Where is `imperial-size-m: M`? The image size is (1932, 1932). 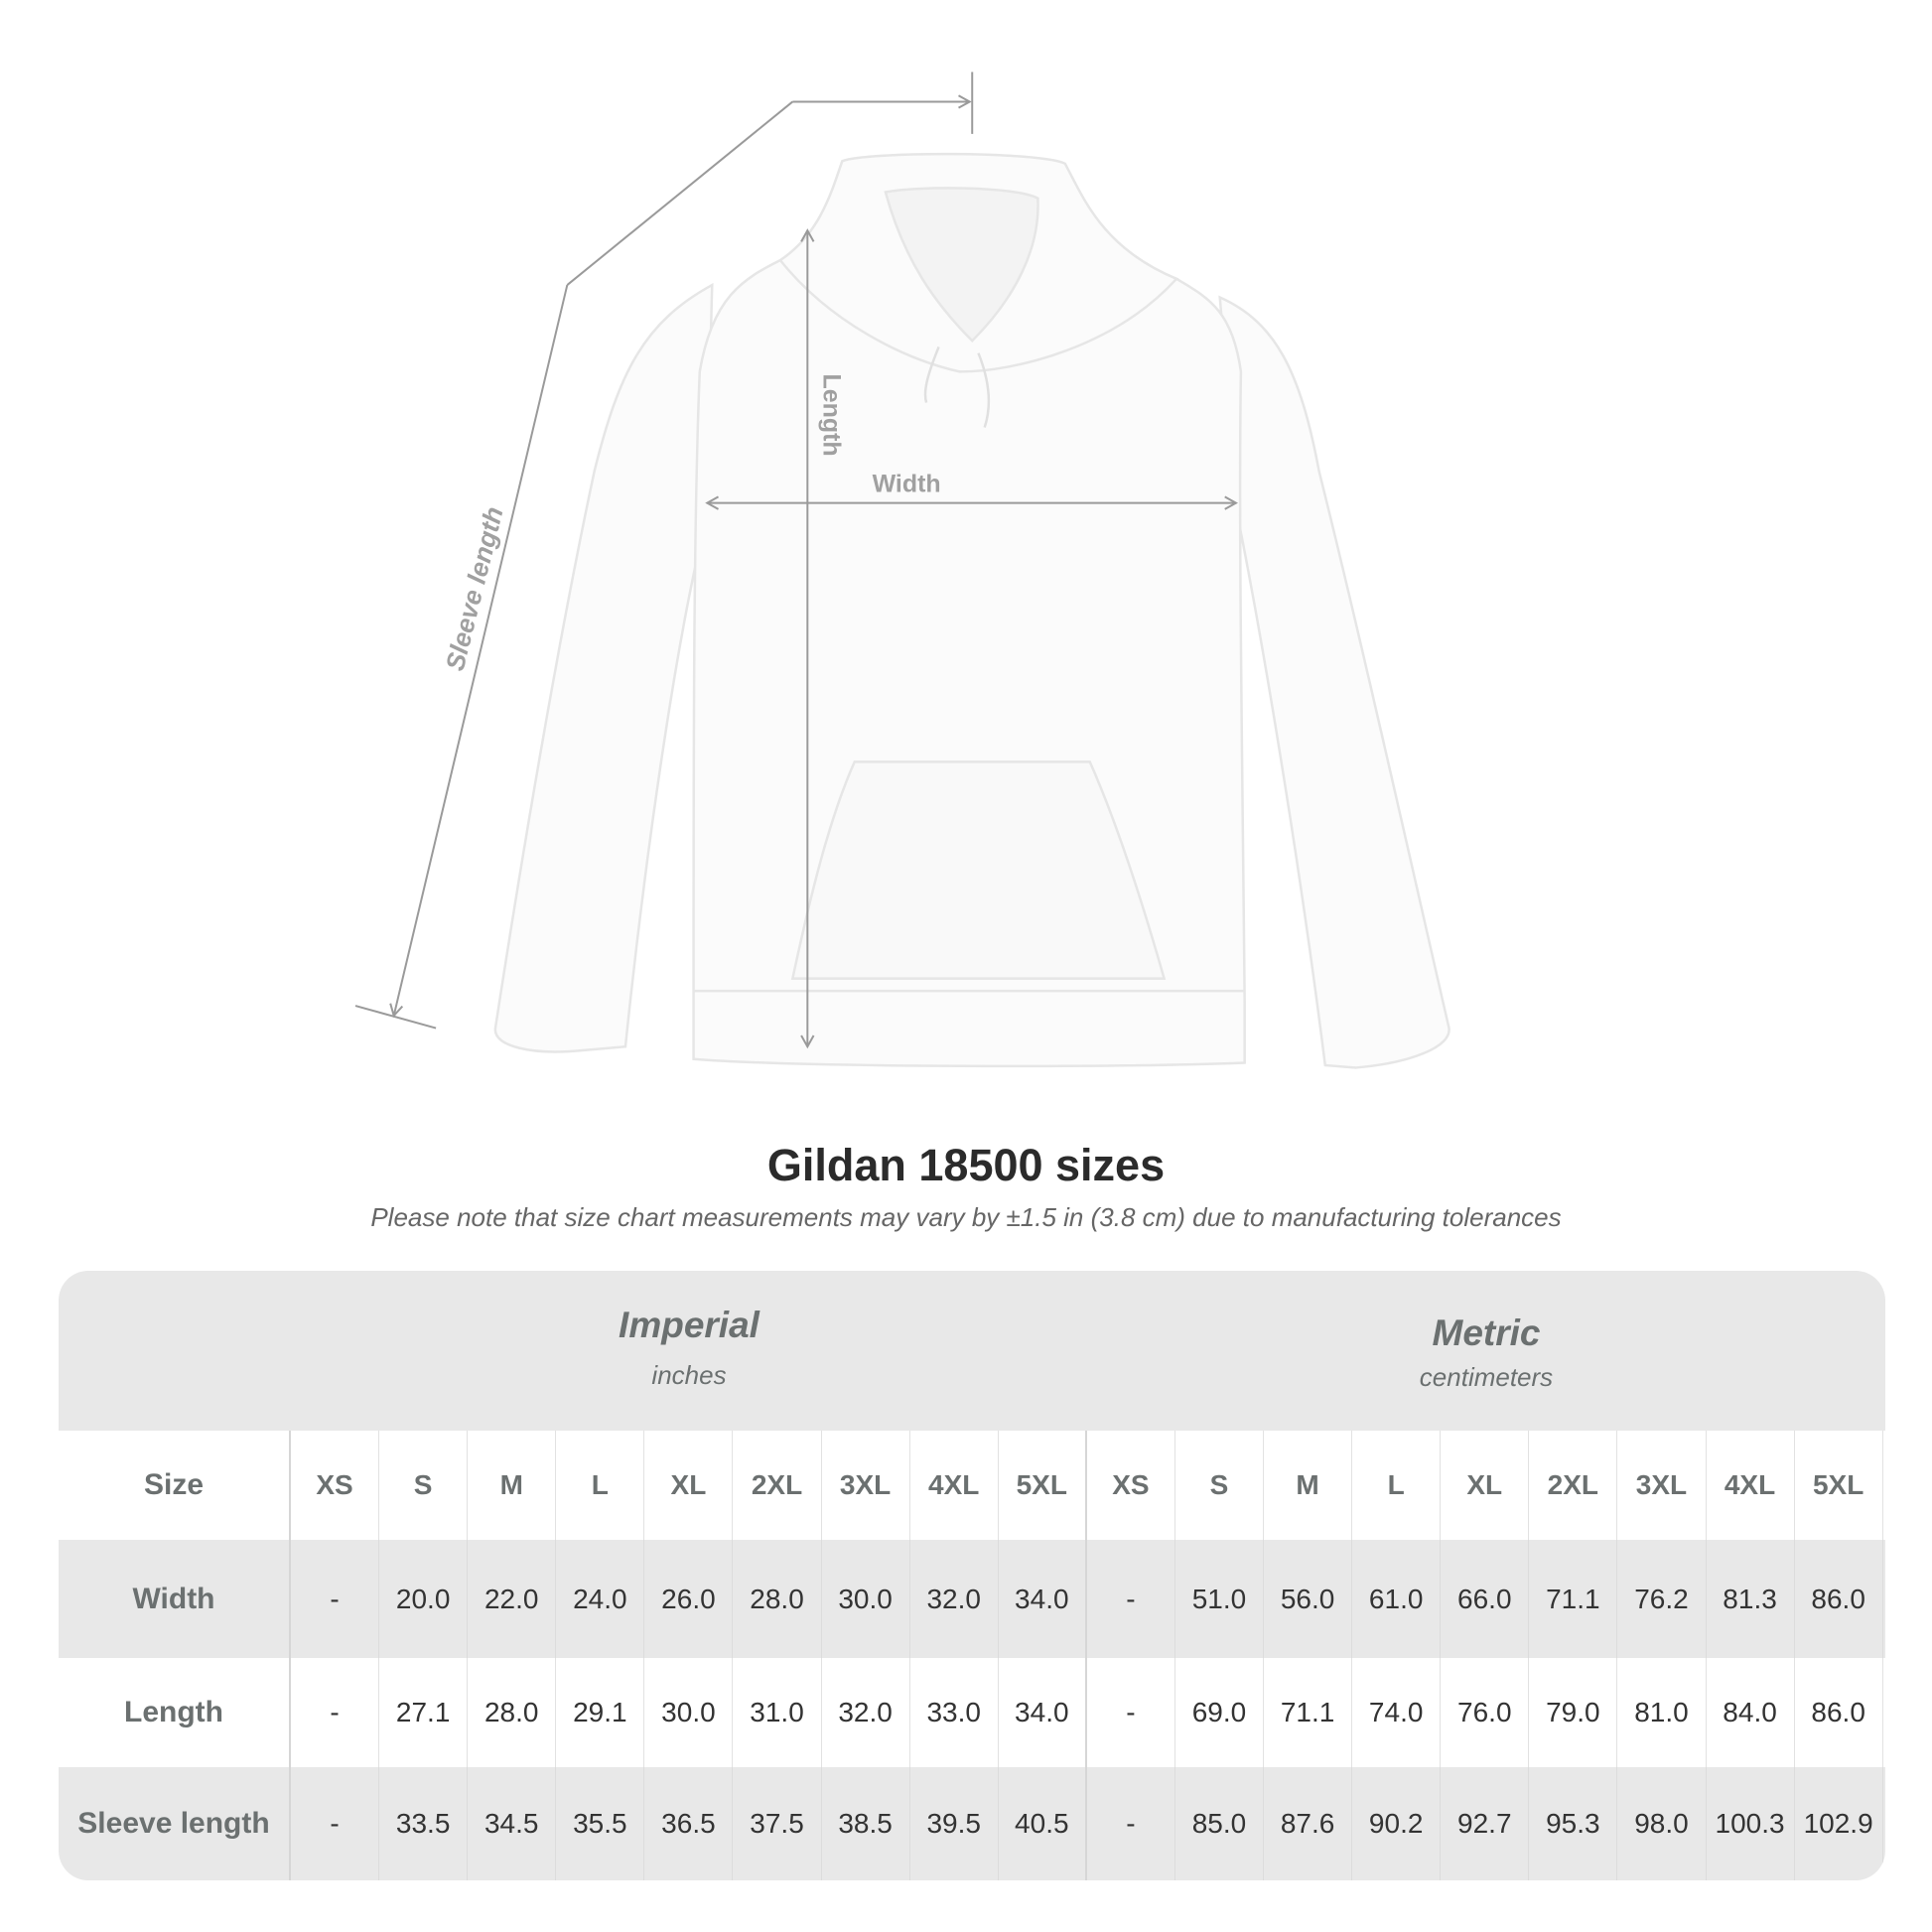
imperial-size-m: M is located at coordinates (512, 1486).